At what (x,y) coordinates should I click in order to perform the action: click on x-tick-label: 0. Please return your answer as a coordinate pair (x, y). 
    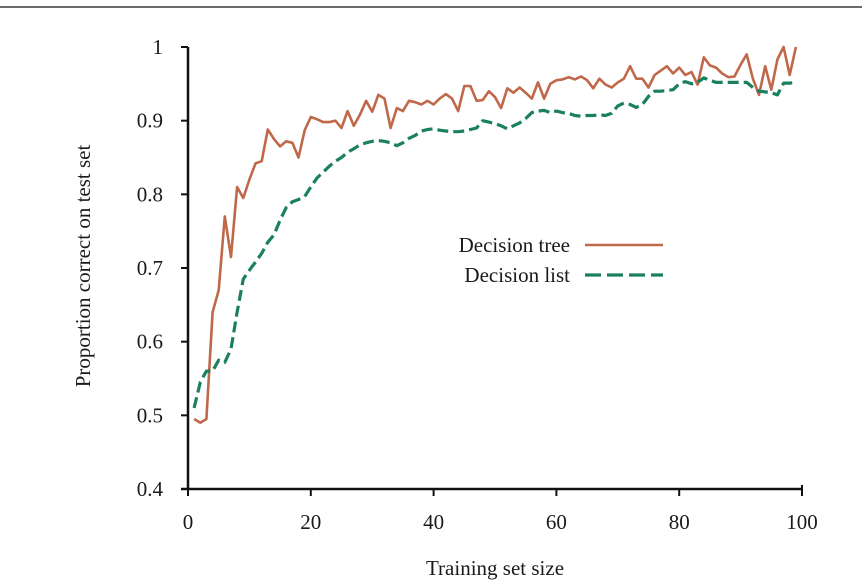
    Looking at the image, I should click on (188, 522).